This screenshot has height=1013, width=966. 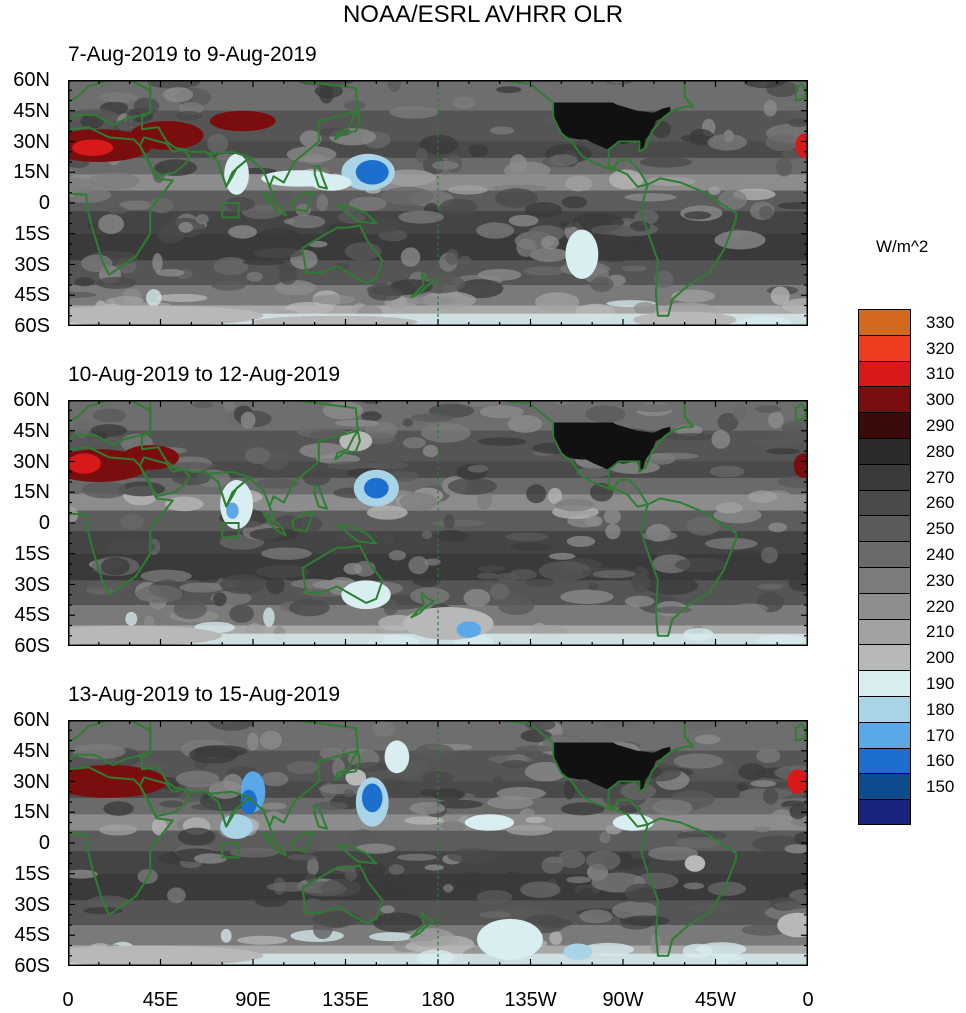 What do you see at coordinates (940, 322) in the screenshot?
I see `colorbar-level-label: 330` at bounding box center [940, 322].